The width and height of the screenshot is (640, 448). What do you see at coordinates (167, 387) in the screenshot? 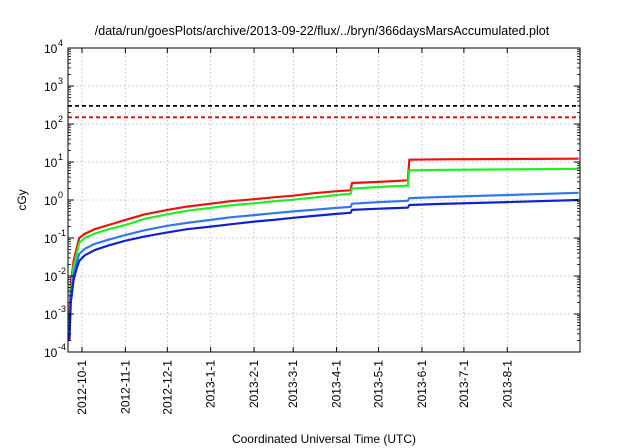
I see `x-tick-label: 2012-12-1` at bounding box center [167, 387].